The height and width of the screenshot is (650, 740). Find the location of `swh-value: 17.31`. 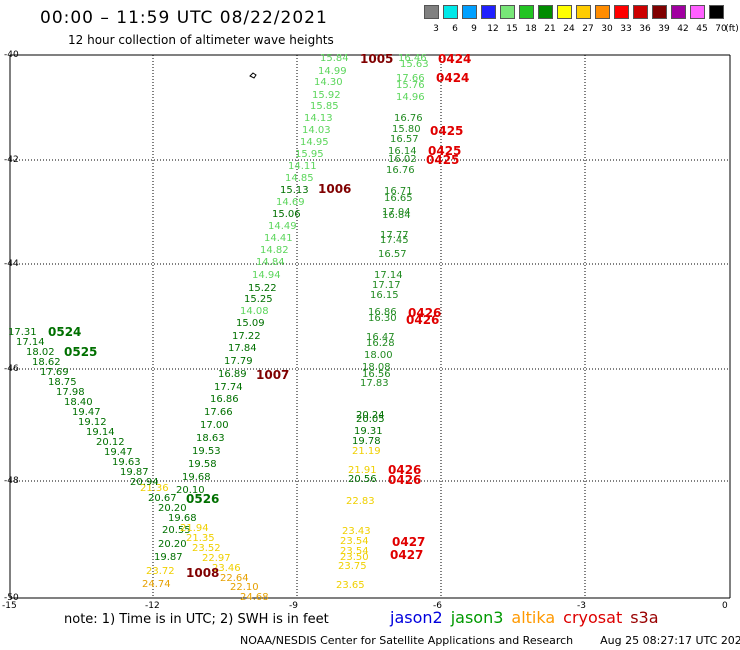

swh-value: 17.31 is located at coordinates (22, 332).